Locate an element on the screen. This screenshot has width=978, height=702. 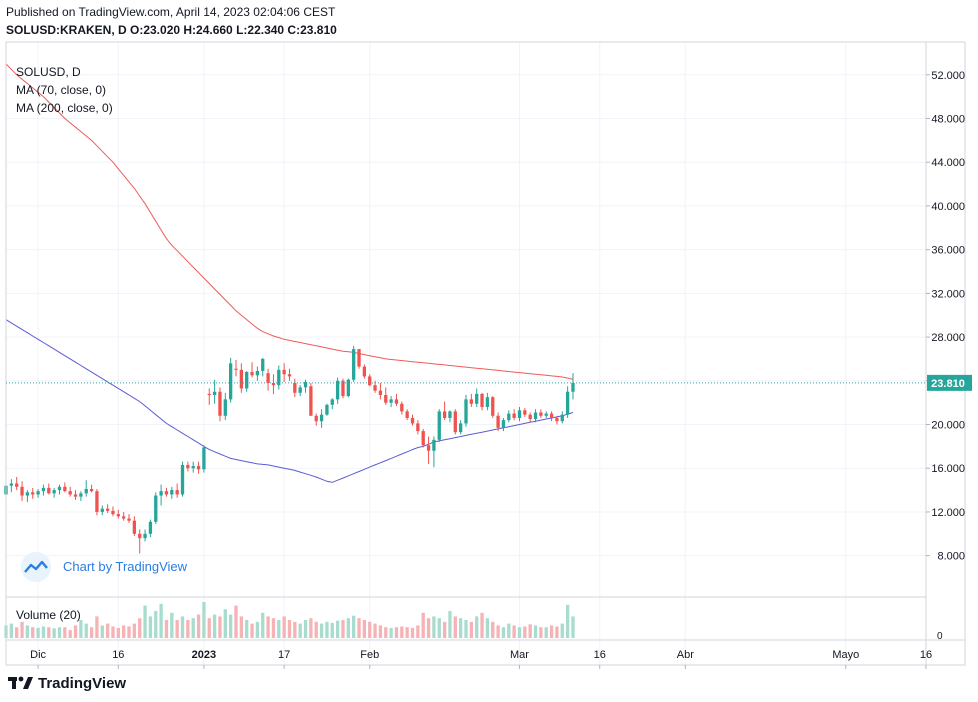
date-tick-label: Abr is located at coordinates (685, 655).